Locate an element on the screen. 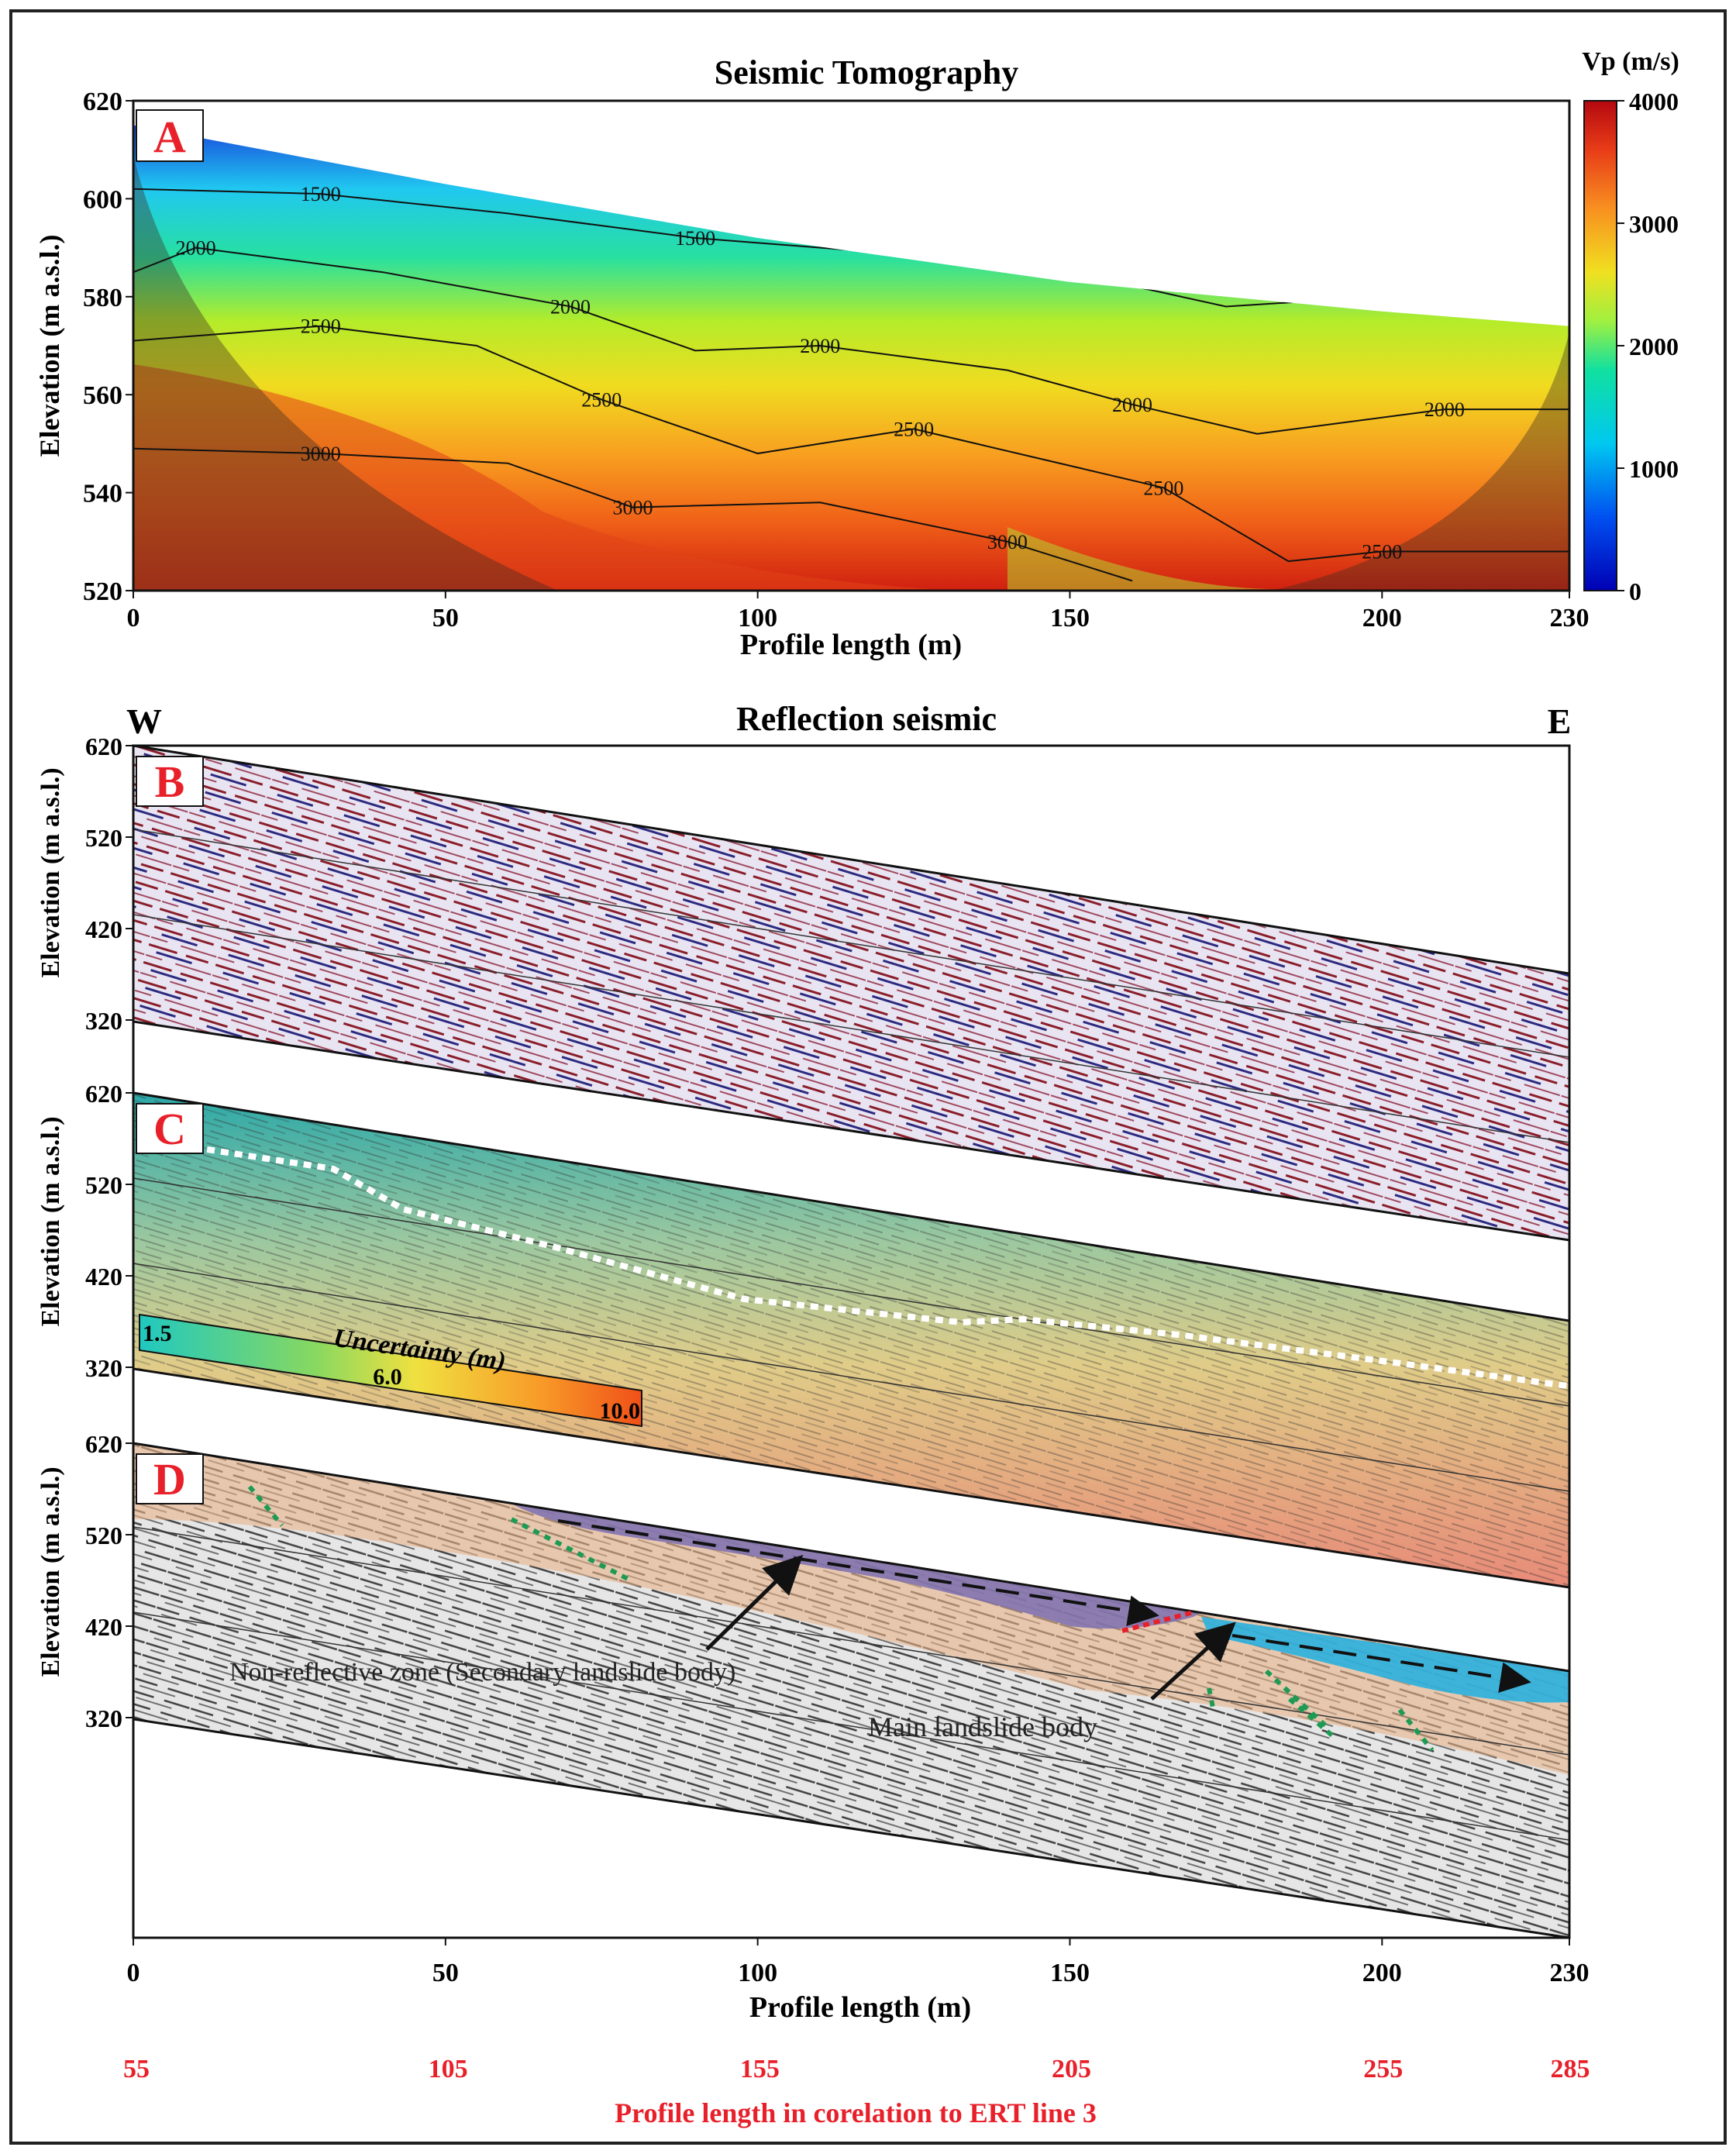 The width and height of the screenshot is (1736, 2154). colorbar-tick-label: 2000 is located at coordinates (1654, 346).